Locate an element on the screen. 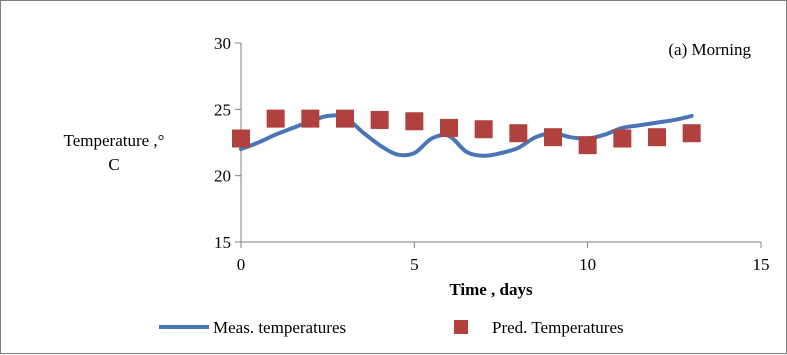  x-tick-label: 10 is located at coordinates (587, 264).